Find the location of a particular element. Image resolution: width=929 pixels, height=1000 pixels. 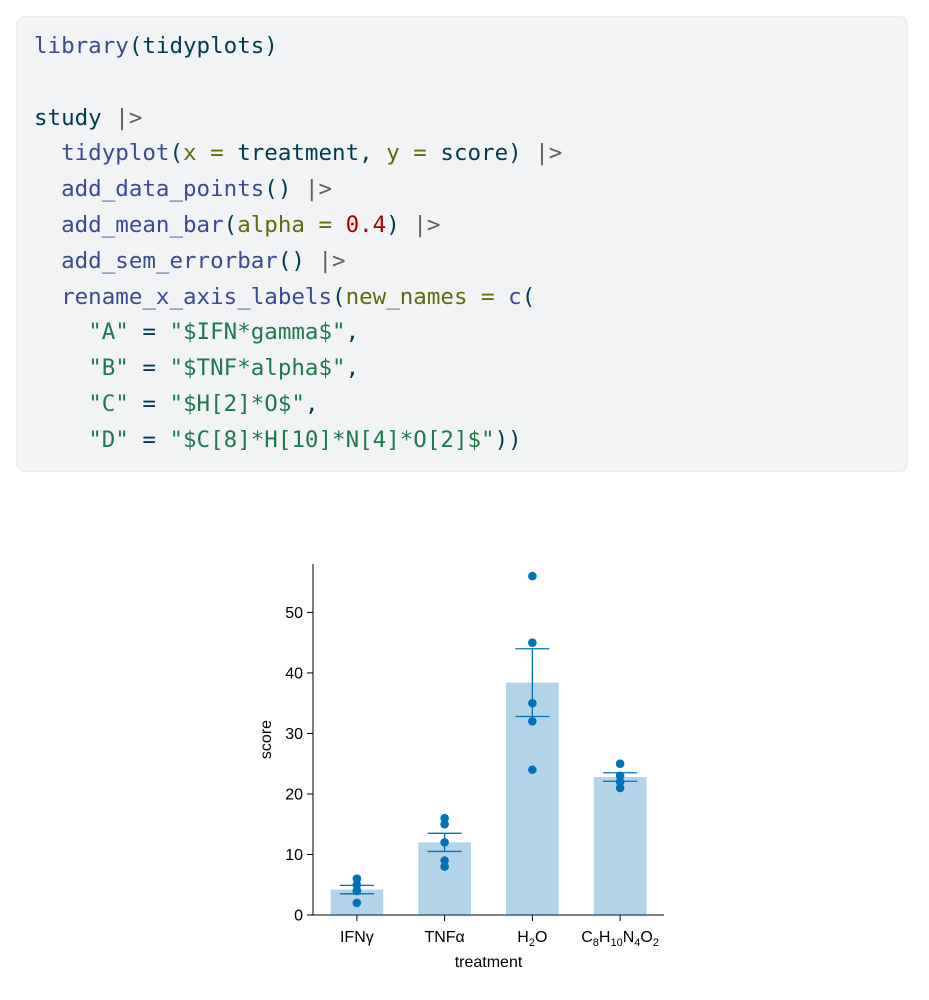

x-tick-label-part: N is located at coordinates (629, 937).